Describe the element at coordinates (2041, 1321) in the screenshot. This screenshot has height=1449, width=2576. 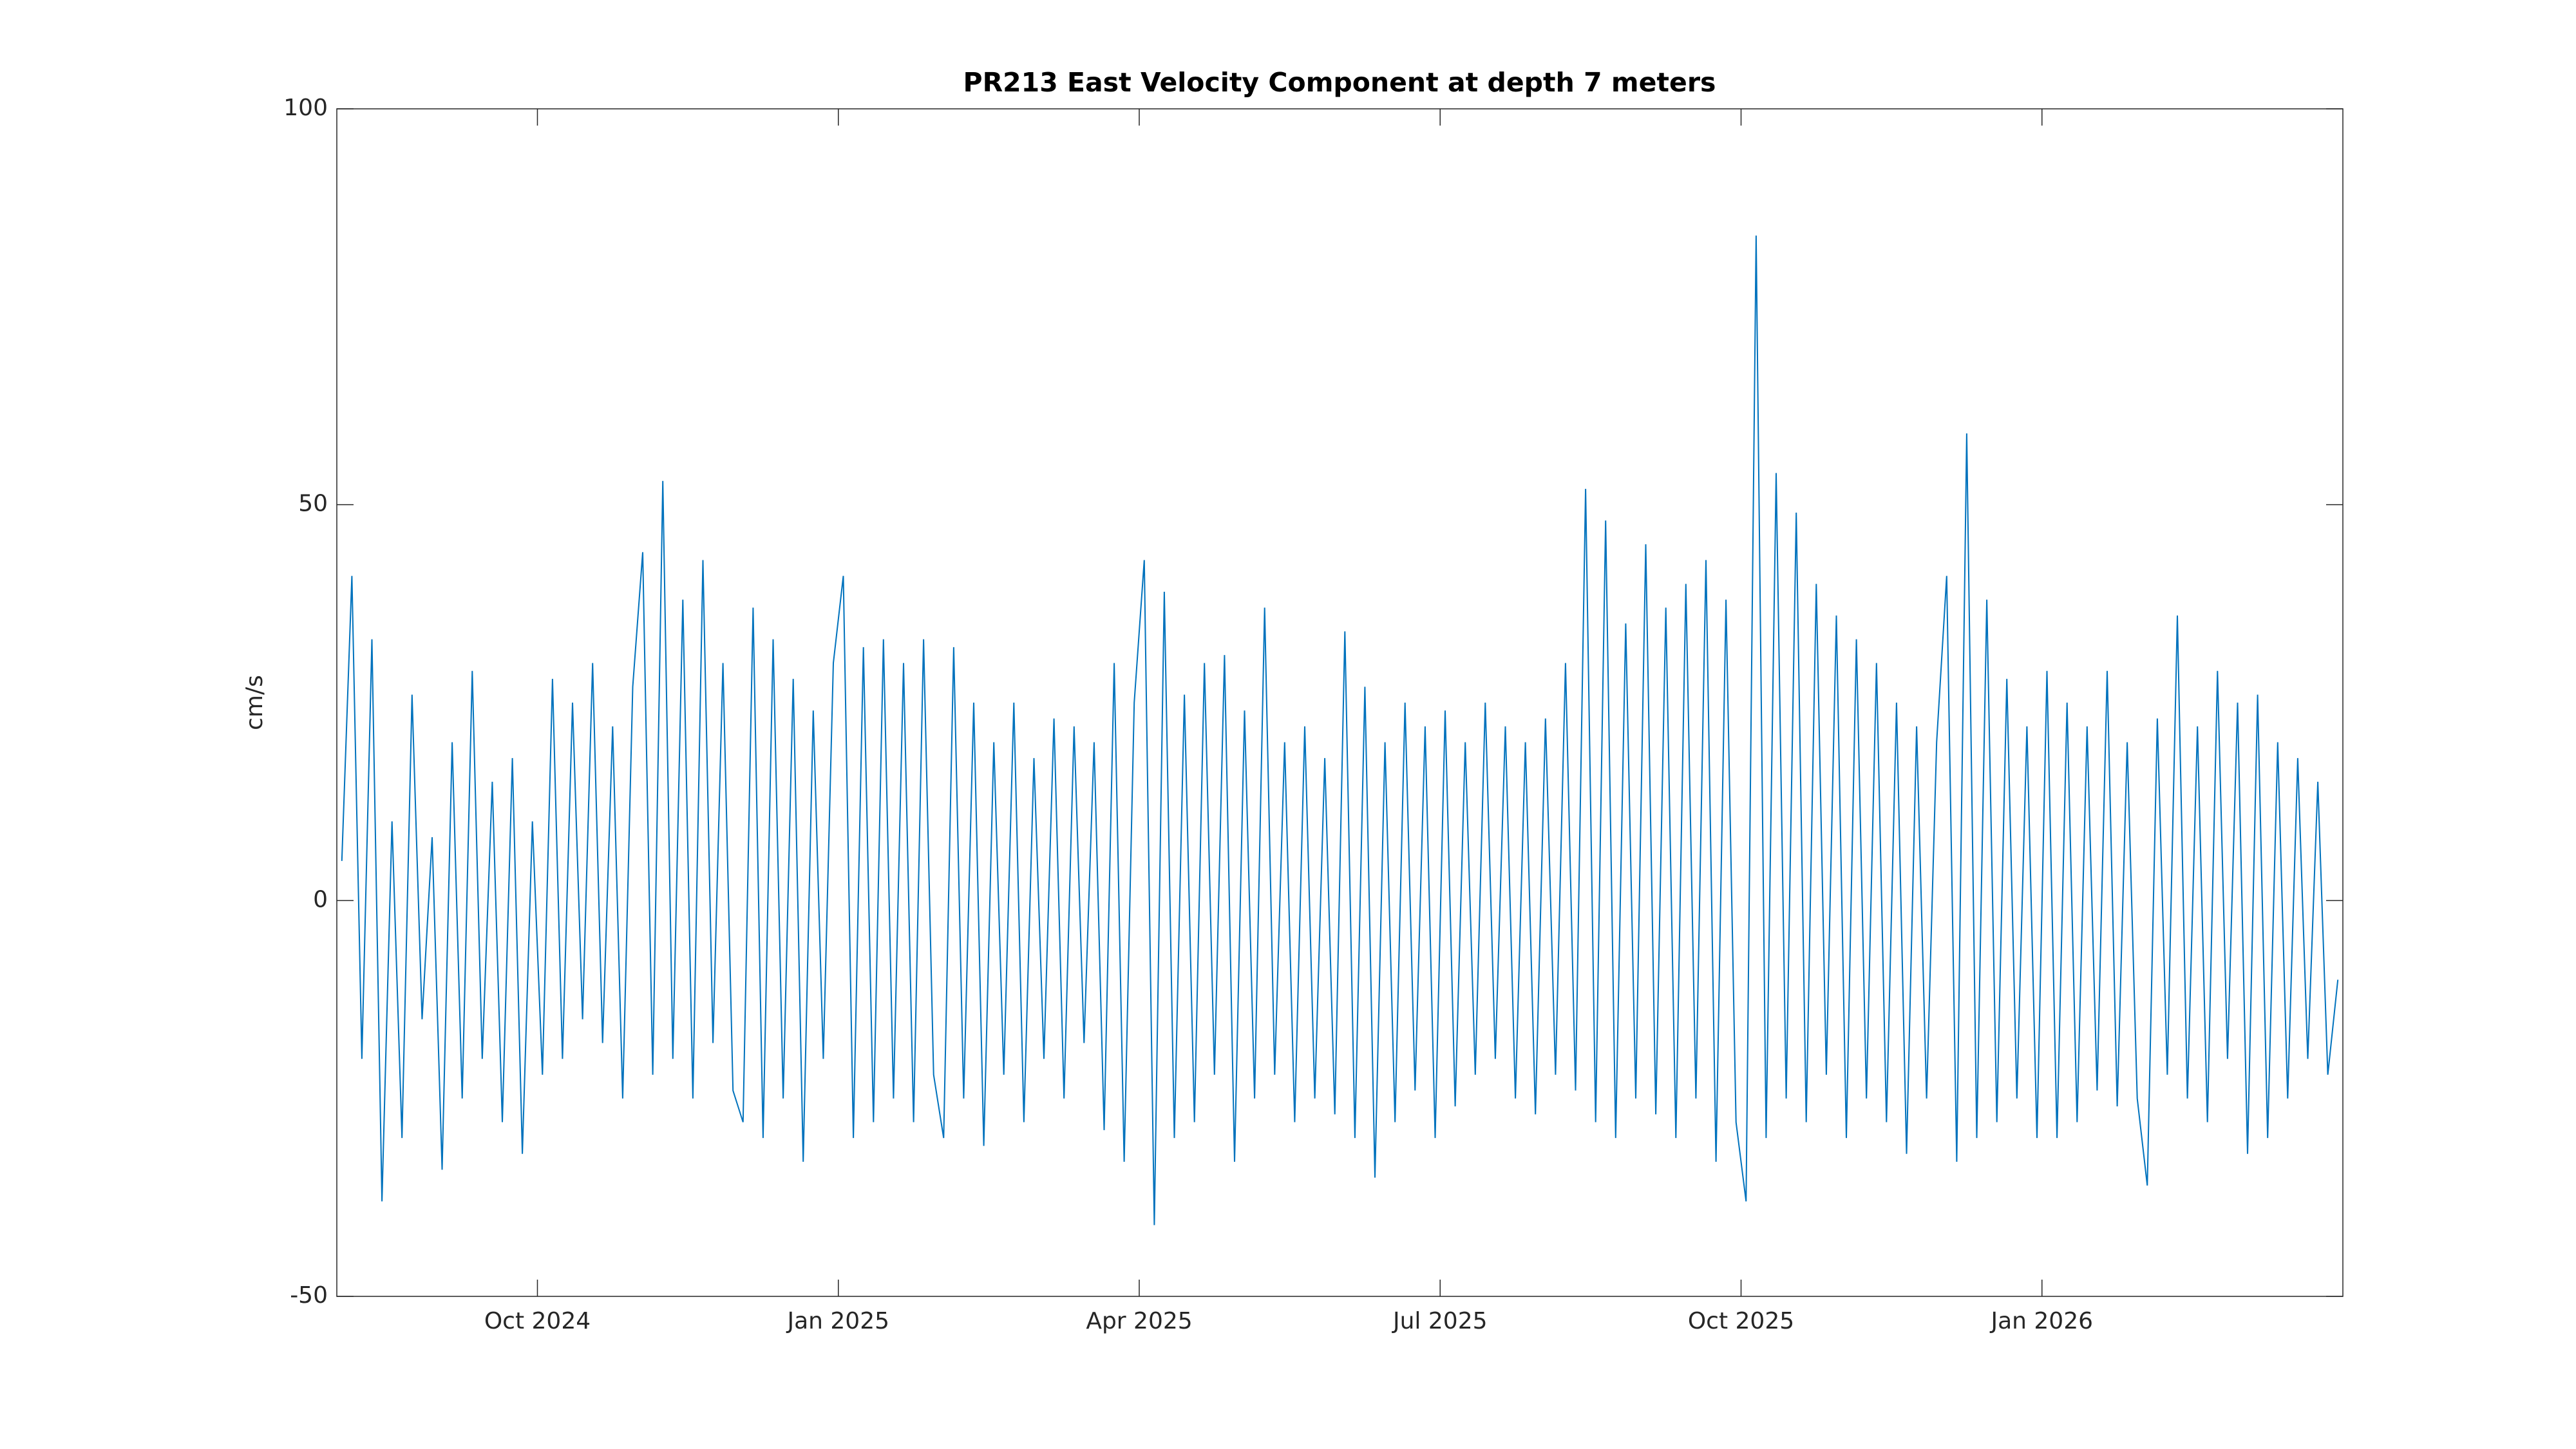
I see `x-tick-label: Jan 2026` at that location.